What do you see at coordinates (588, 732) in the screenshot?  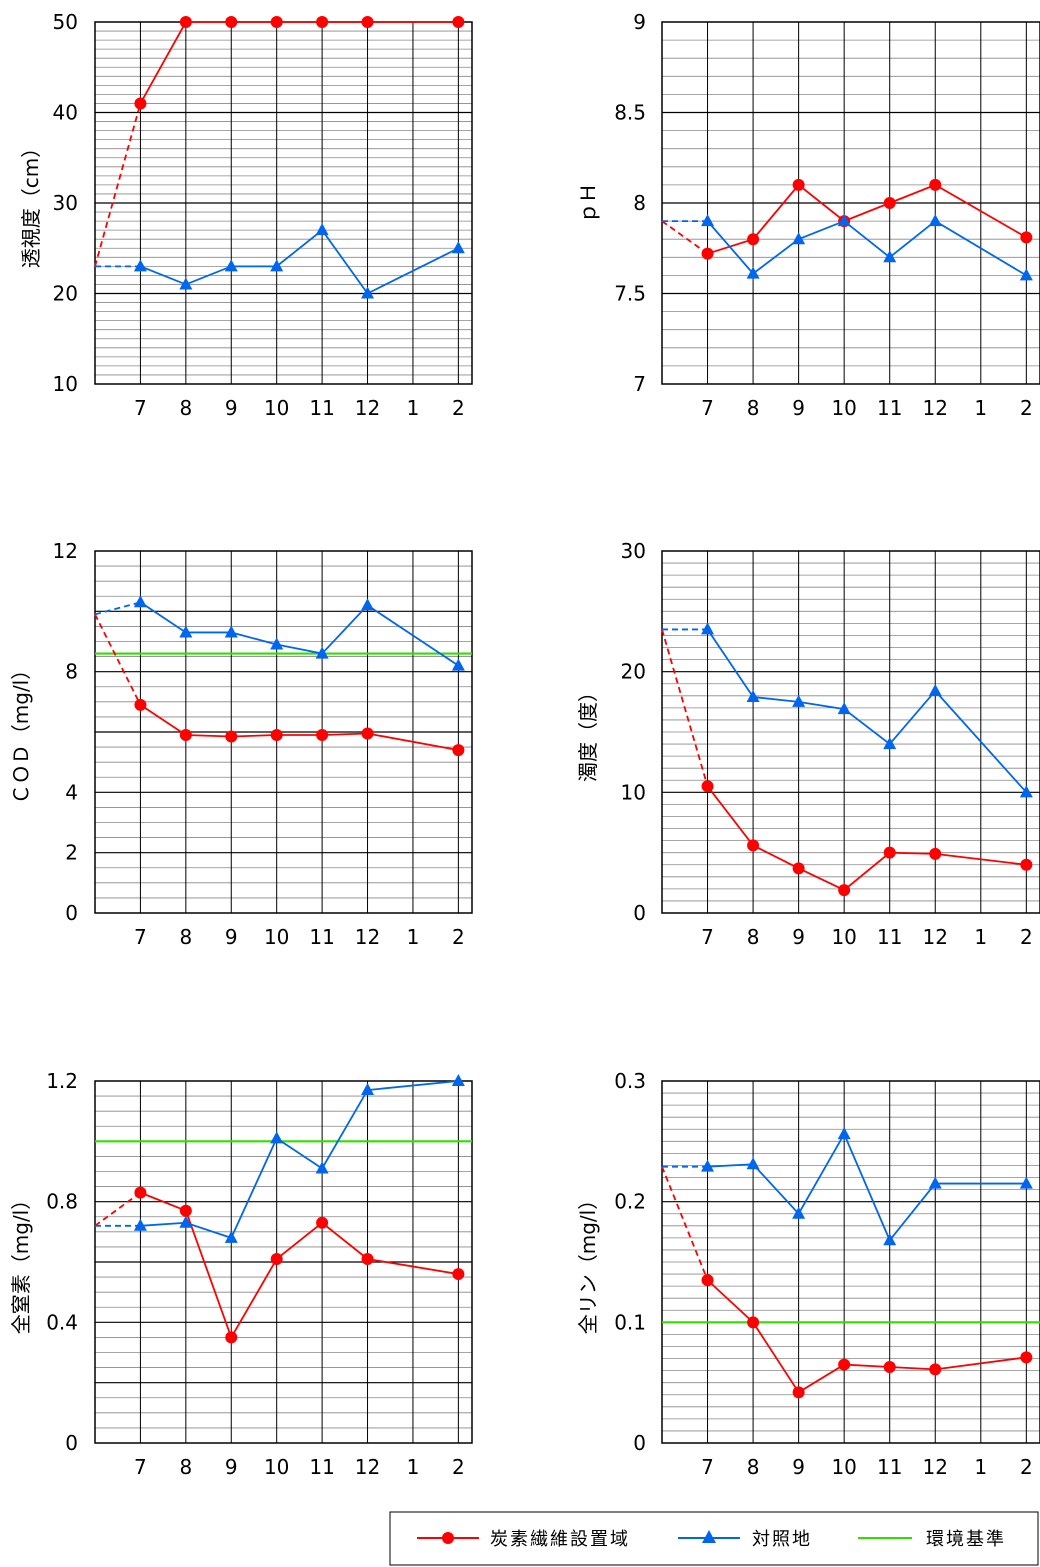 I see `y-axis-label: 濁度（度）` at bounding box center [588, 732].